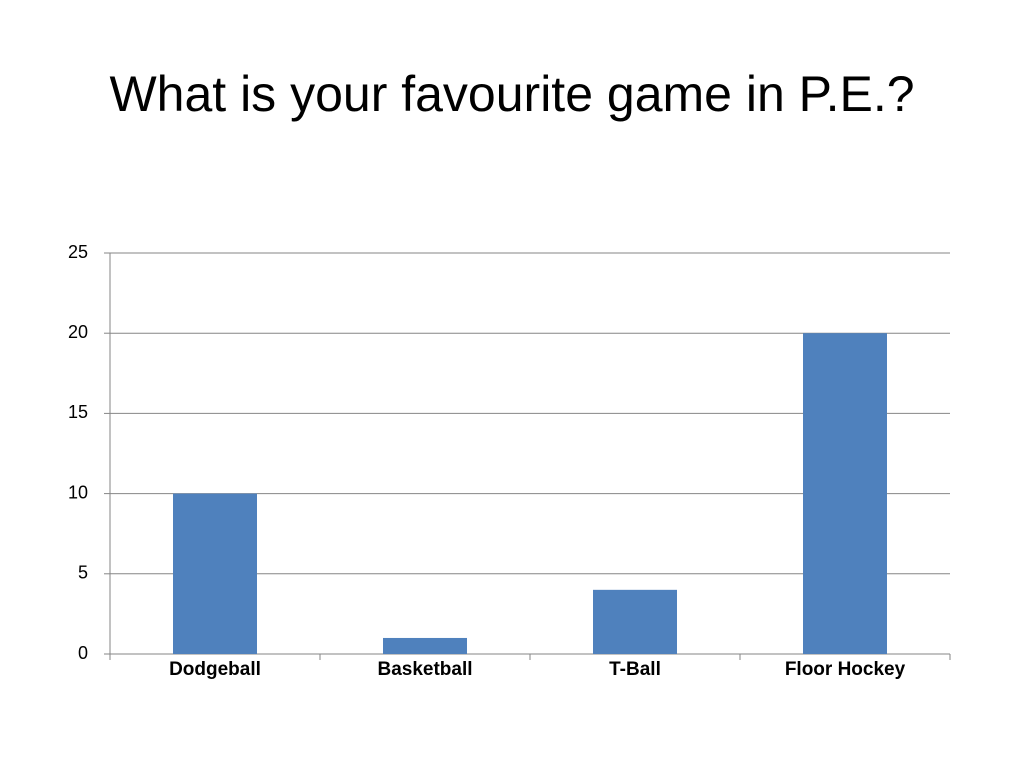 The height and width of the screenshot is (768, 1024). Describe the element at coordinates (83, 573) in the screenshot. I see `y-tick-label: 5` at that location.